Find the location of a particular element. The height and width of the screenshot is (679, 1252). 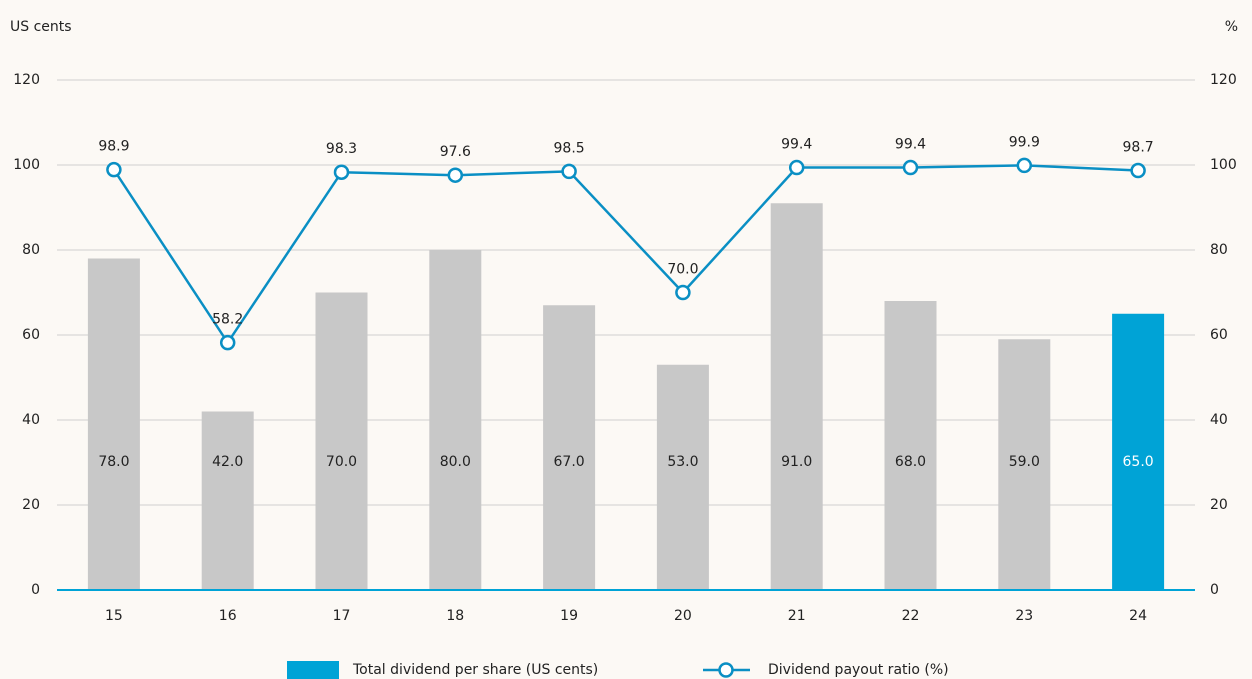

y2-tick-label: 0 is located at coordinates (1214, 590).